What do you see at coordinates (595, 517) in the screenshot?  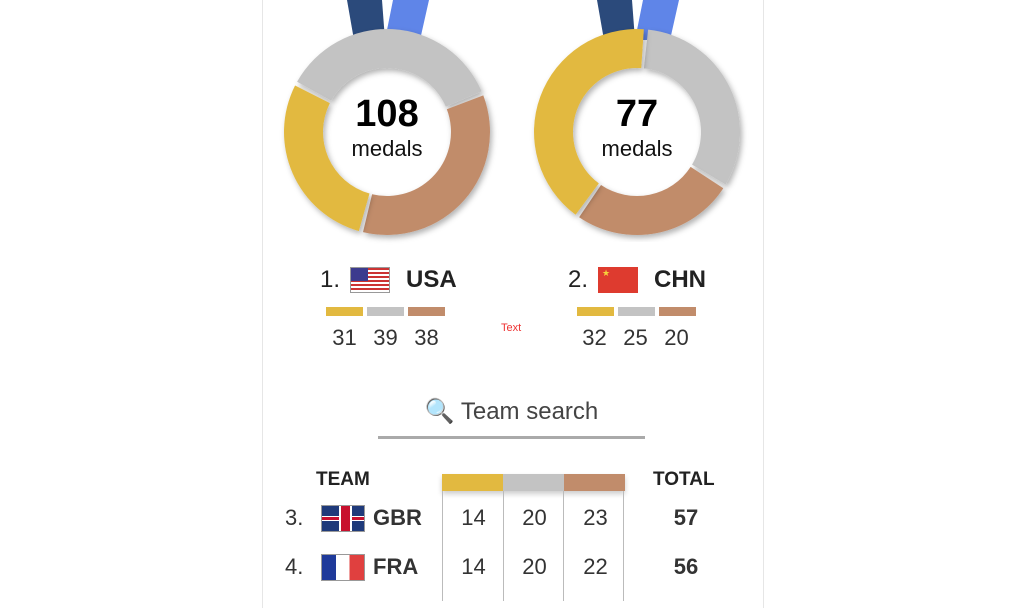 I see `bronze-count: 23` at bounding box center [595, 517].